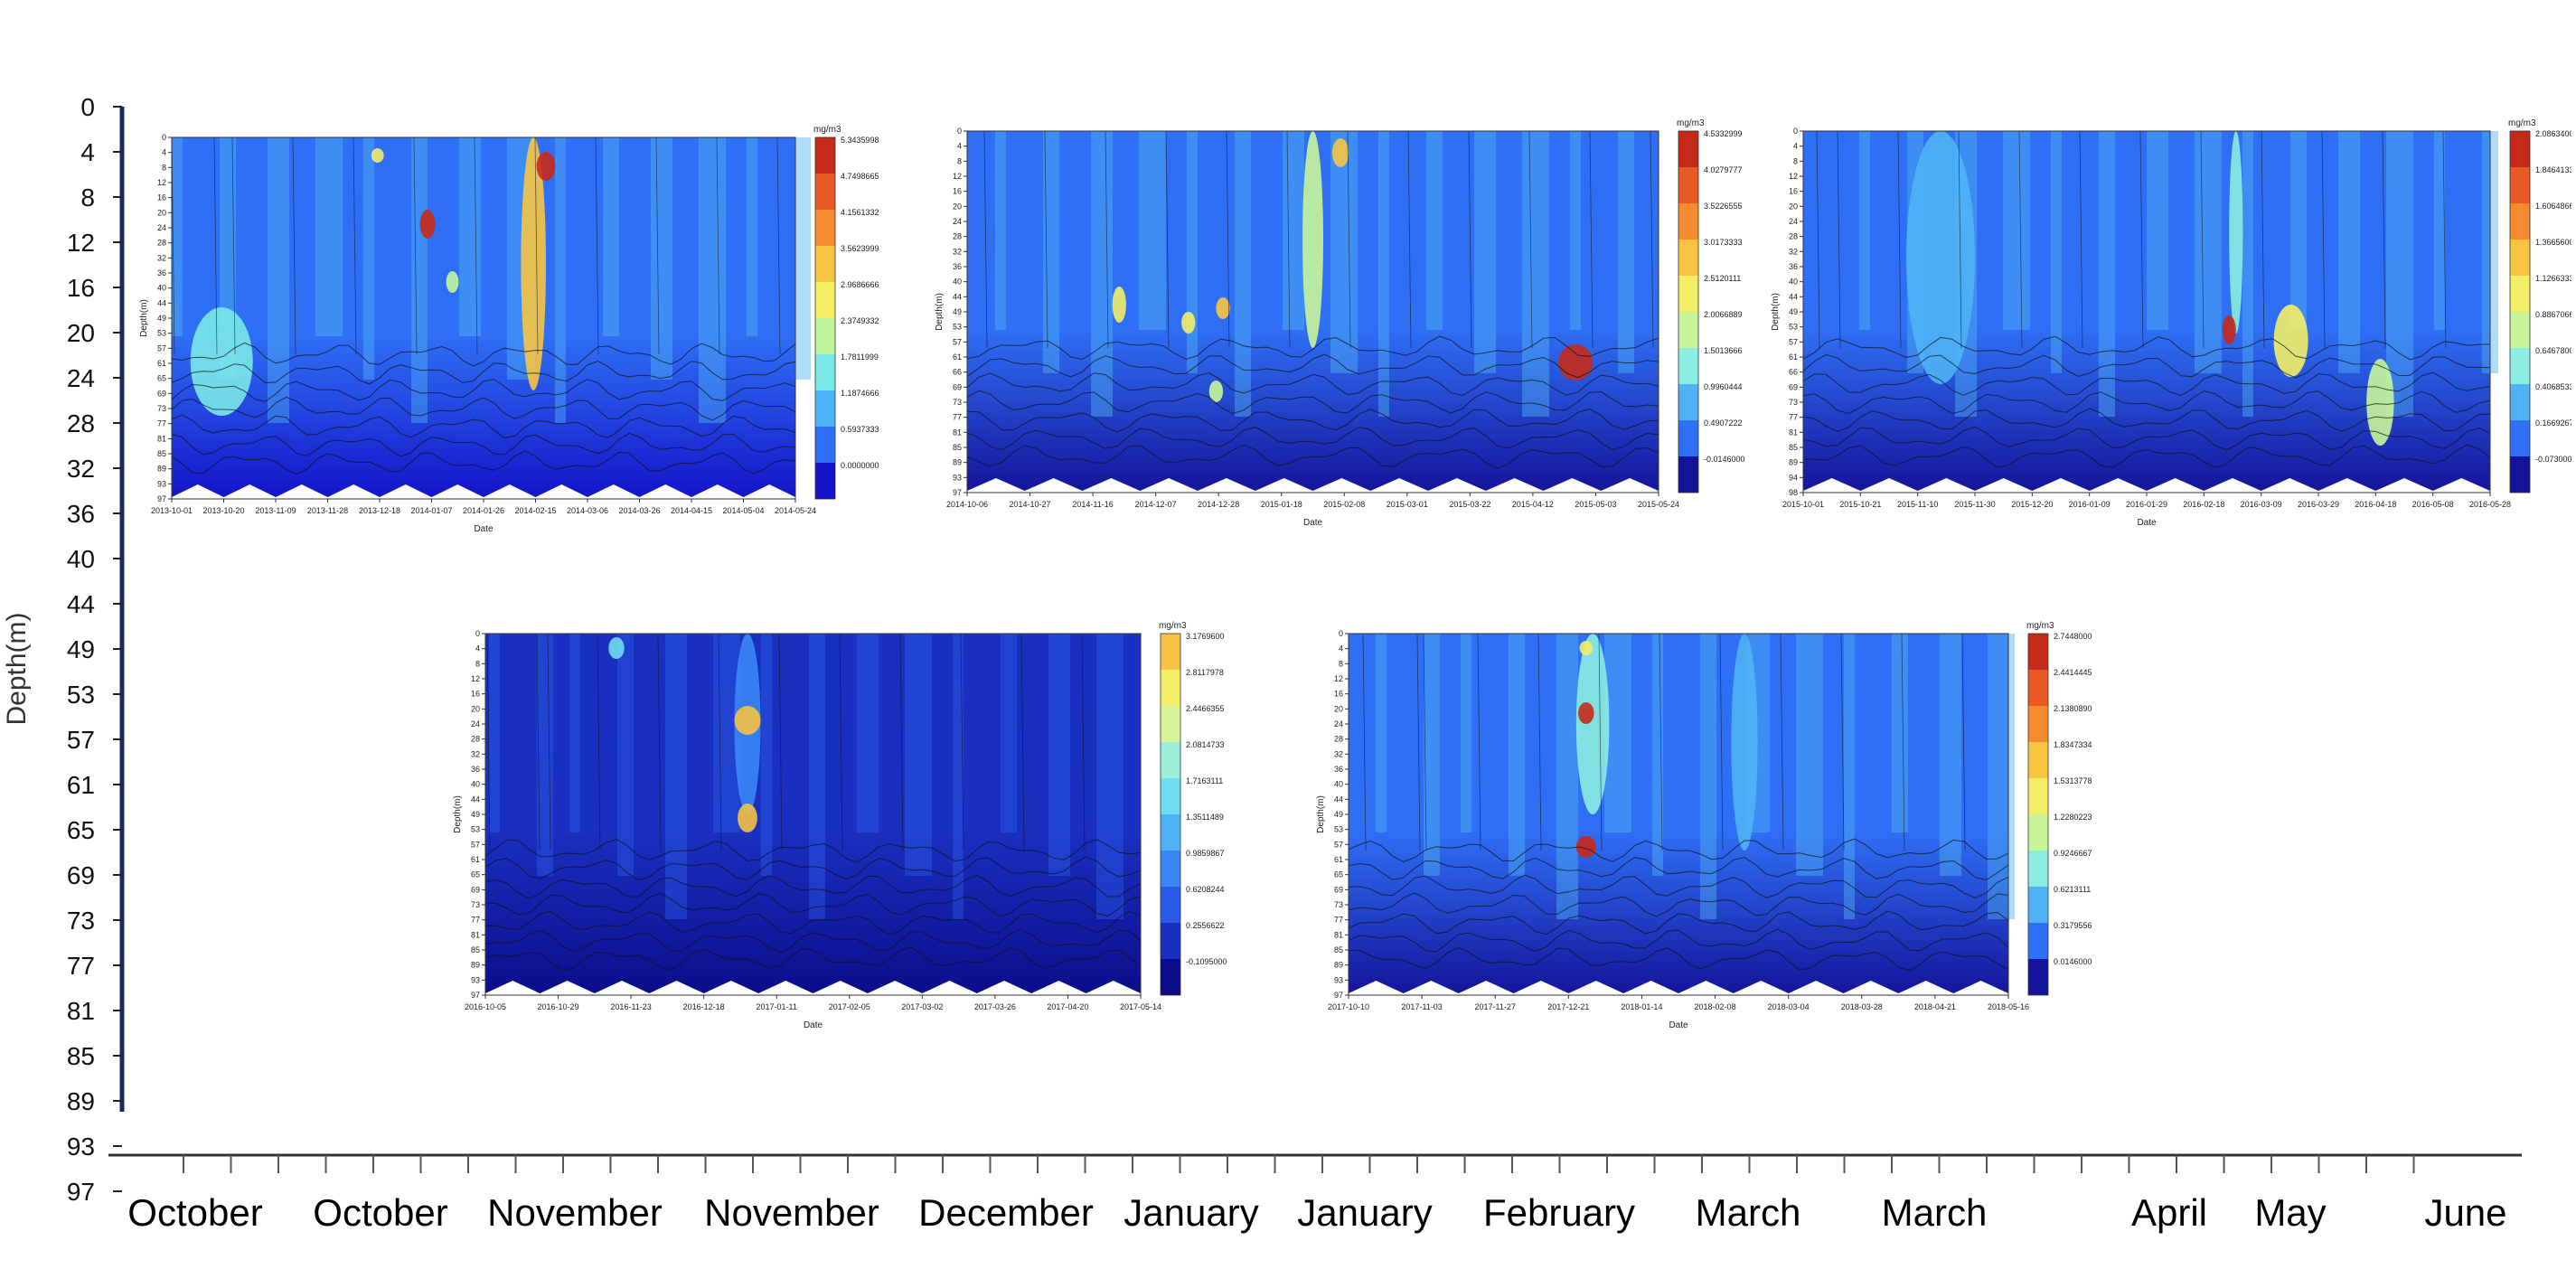 Image resolution: width=2576 pixels, height=1269 pixels. I want to click on outer-y-tick-label: 97, so click(81, 1192).